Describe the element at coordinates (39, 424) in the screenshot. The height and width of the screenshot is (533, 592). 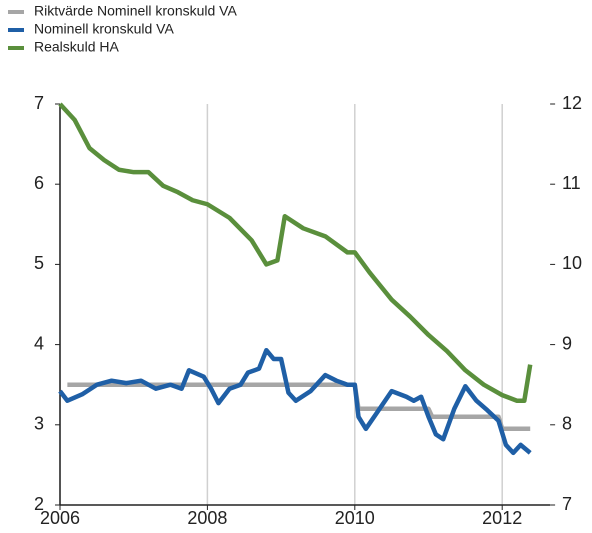
I see `y-tick-label: 3` at that location.